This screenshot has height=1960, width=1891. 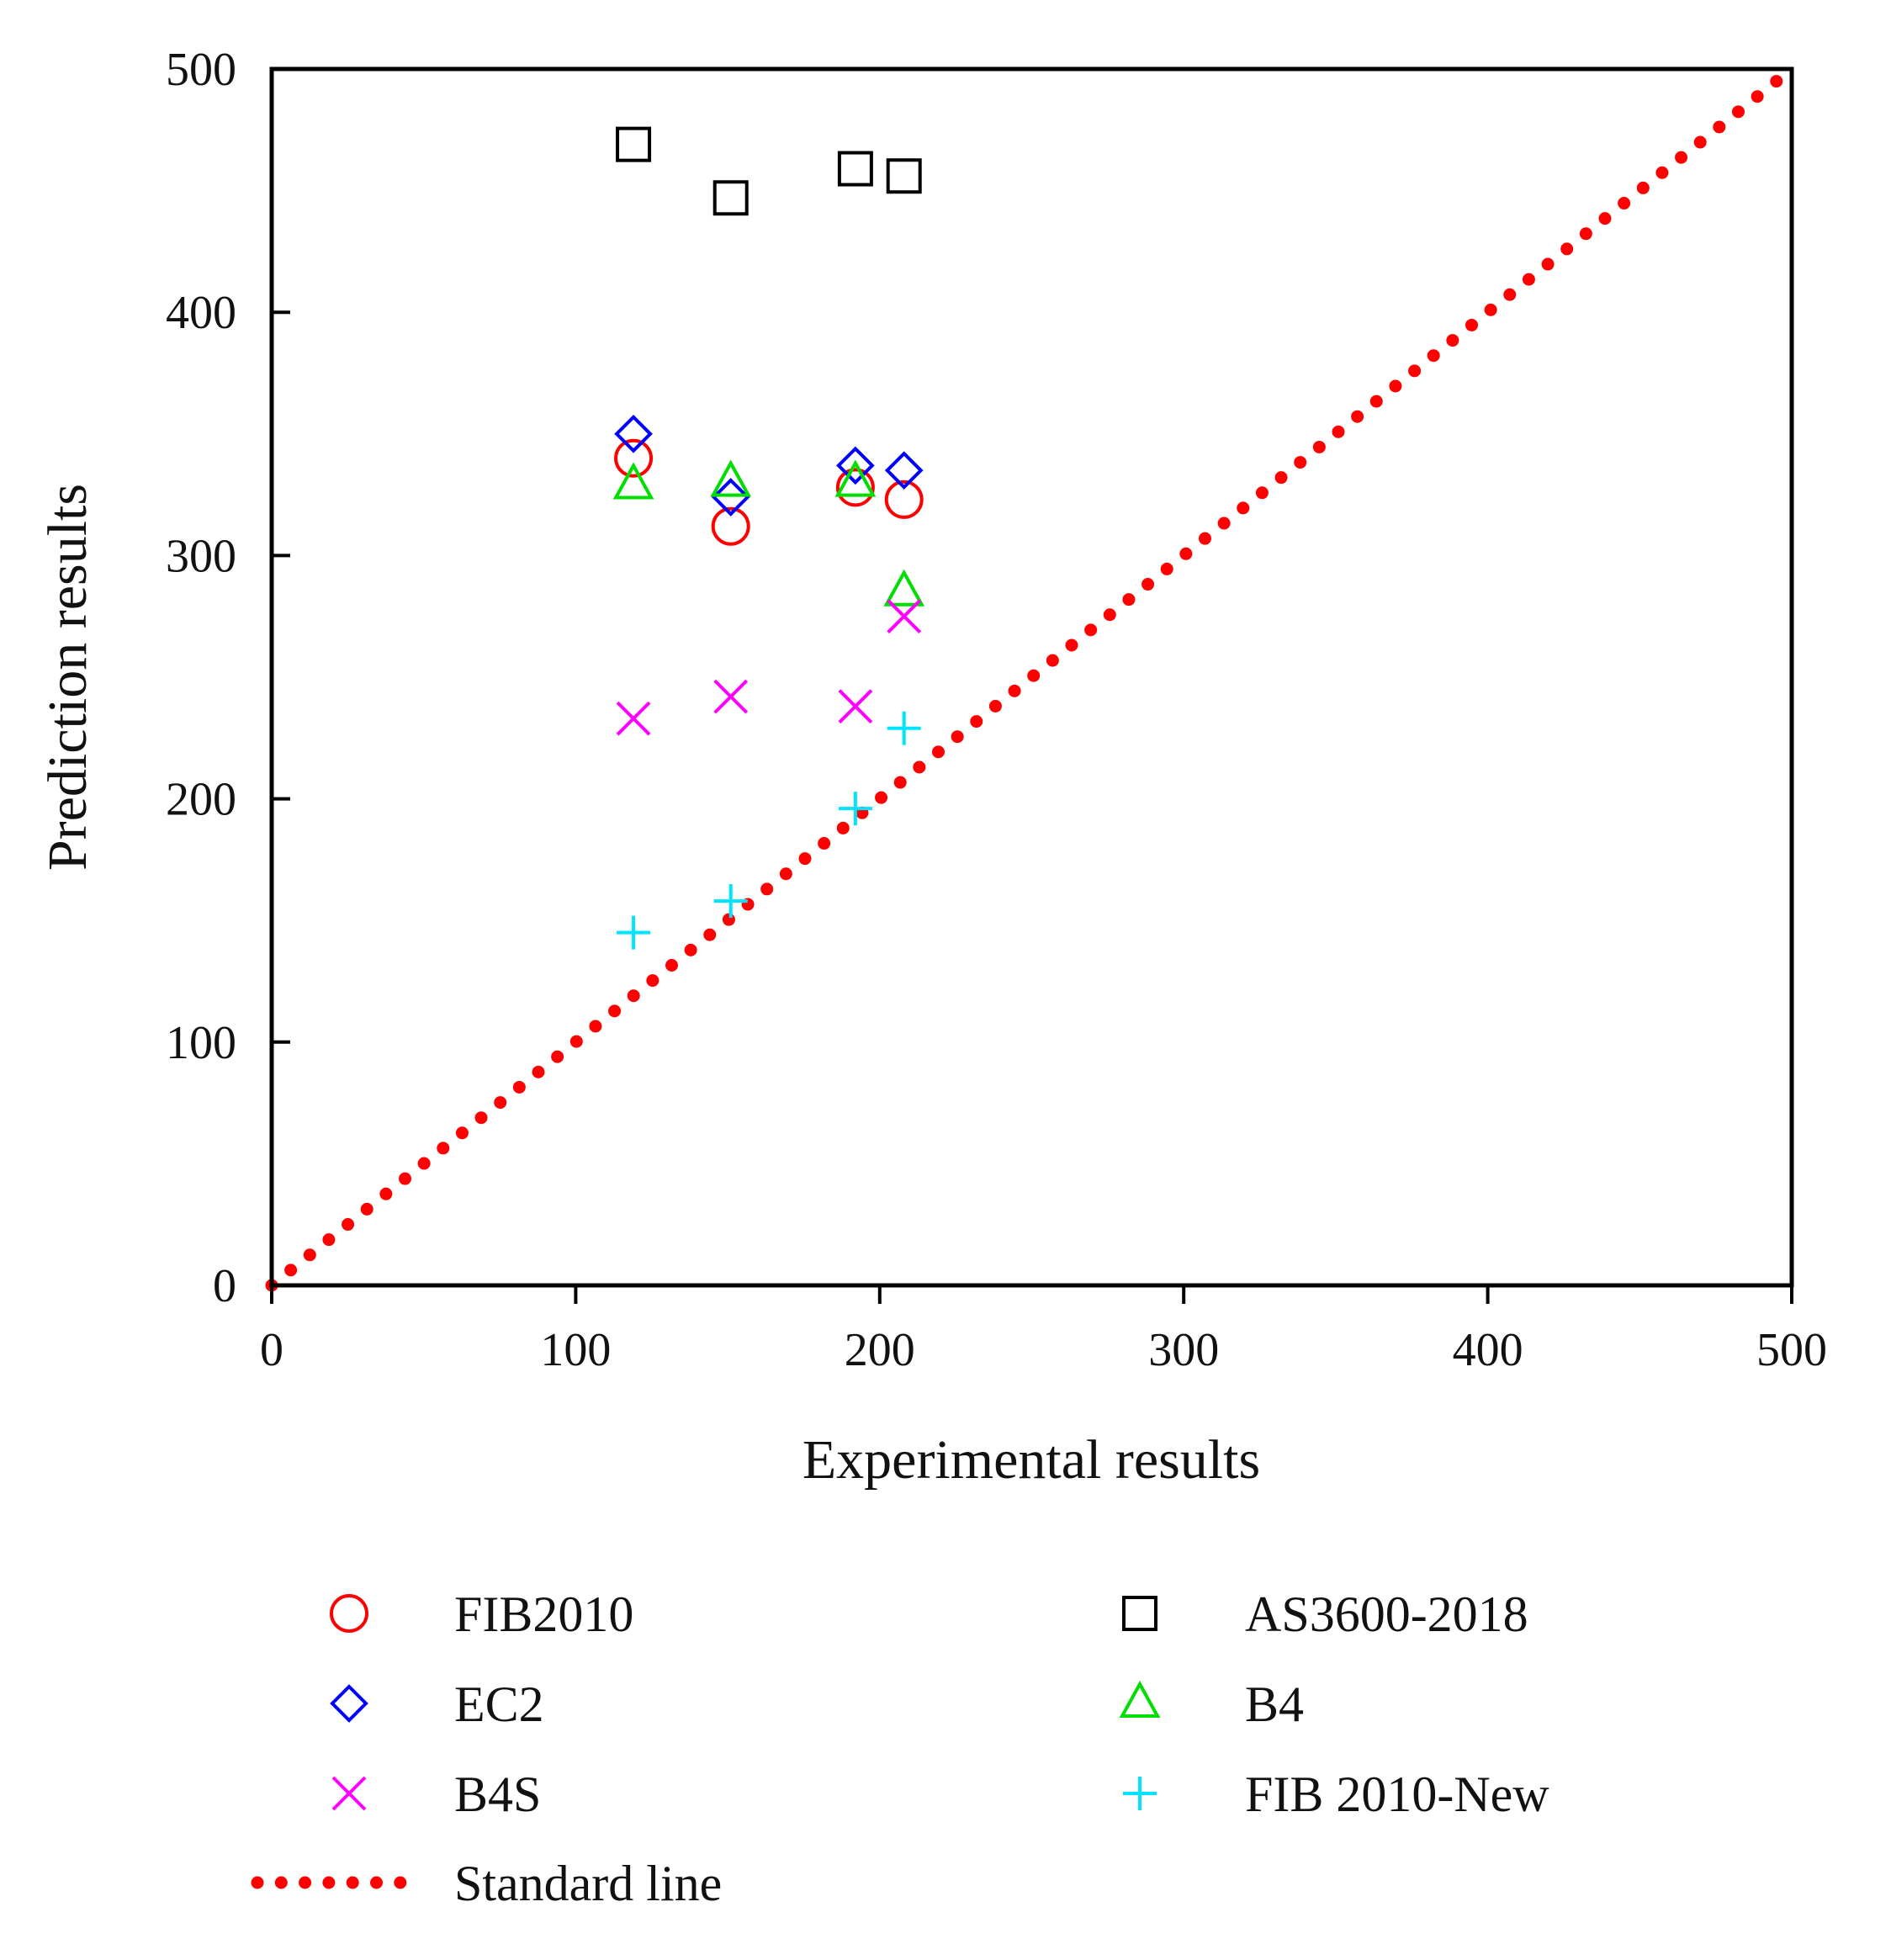 What do you see at coordinates (67, 677) in the screenshot?
I see `y-axis-title: Prediction results` at bounding box center [67, 677].